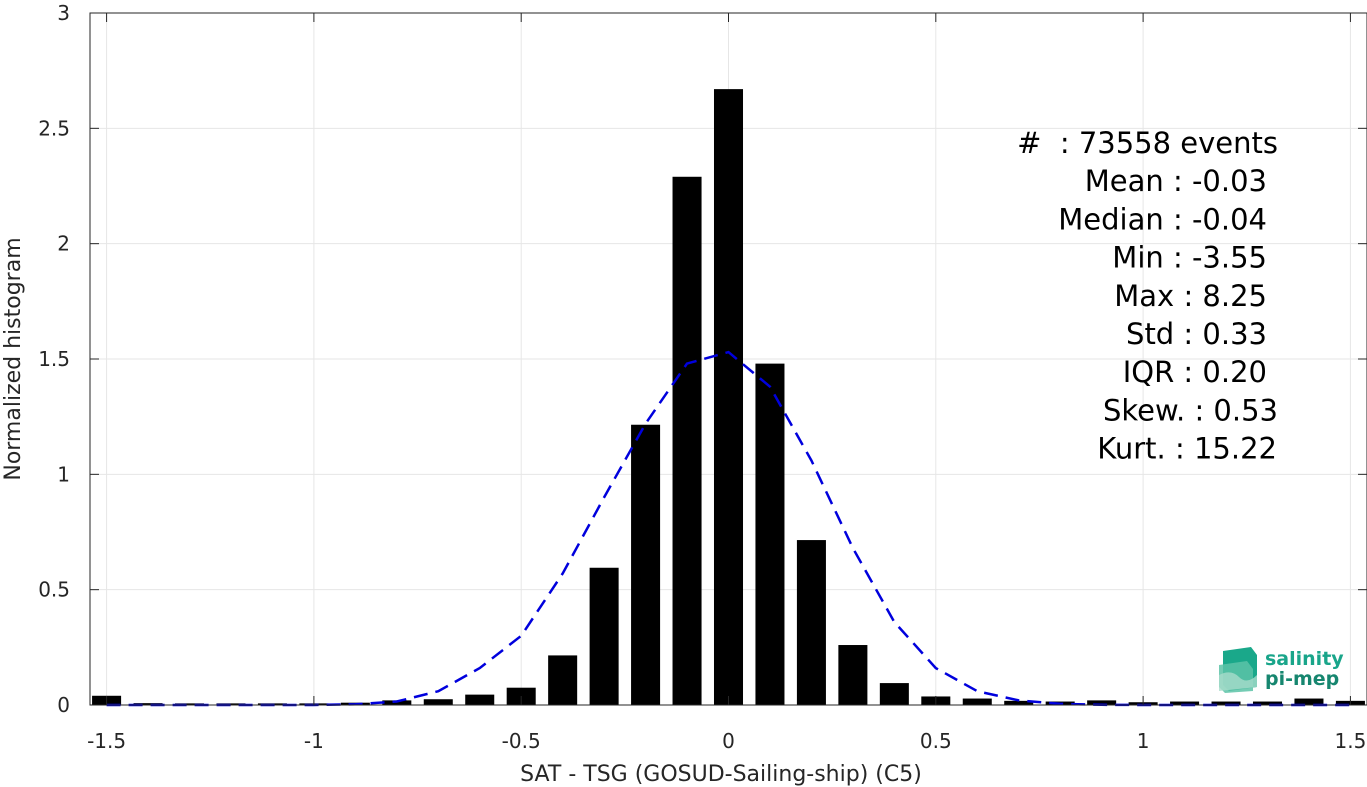 This screenshot has width=1367, height=787. Describe the element at coordinates (1190, 296) in the screenshot. I see `stat-line: Max : 8.25` at that location.